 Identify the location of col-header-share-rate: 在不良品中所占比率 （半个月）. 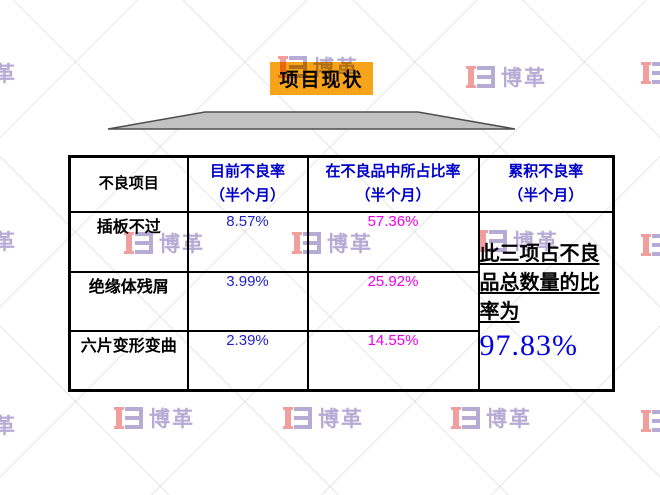
(393, 184).